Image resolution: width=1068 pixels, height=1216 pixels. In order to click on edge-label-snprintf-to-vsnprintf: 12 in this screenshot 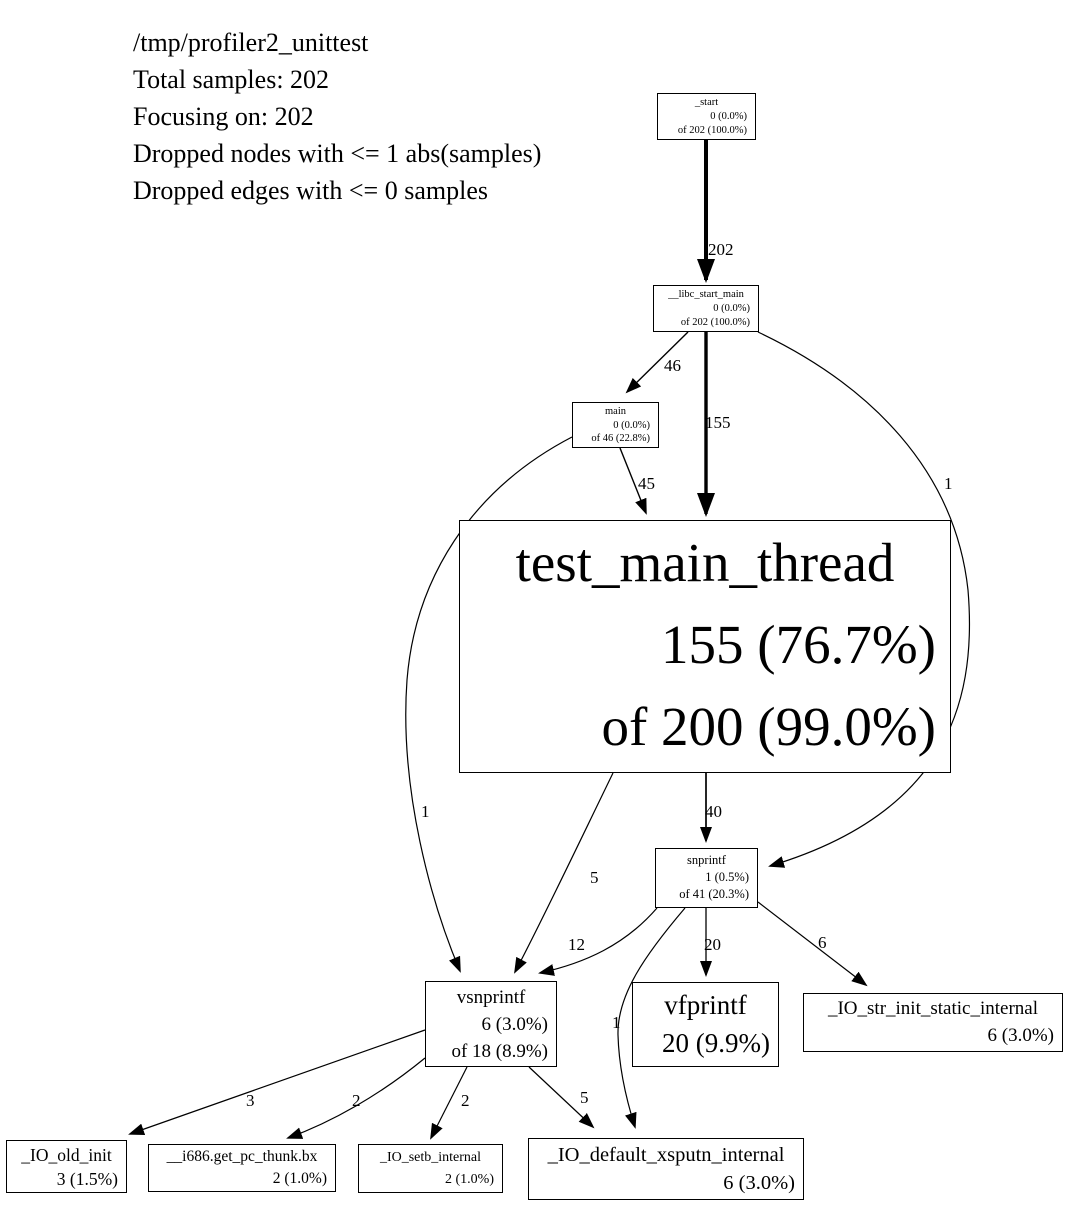, I will do `click(576, 944)`.